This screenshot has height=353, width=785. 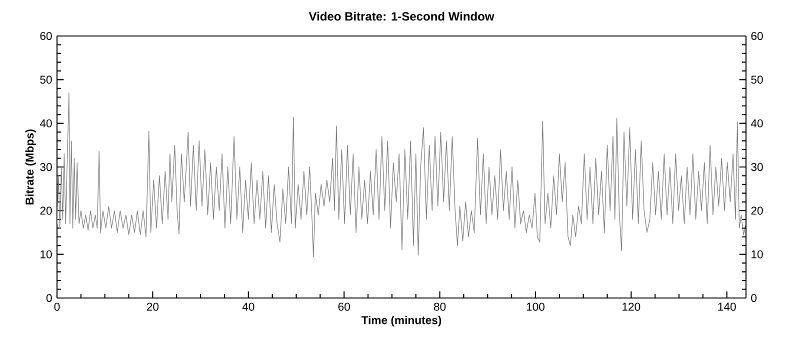 I want to click on y2-tick-label: 10, so click(x=757, y=254).